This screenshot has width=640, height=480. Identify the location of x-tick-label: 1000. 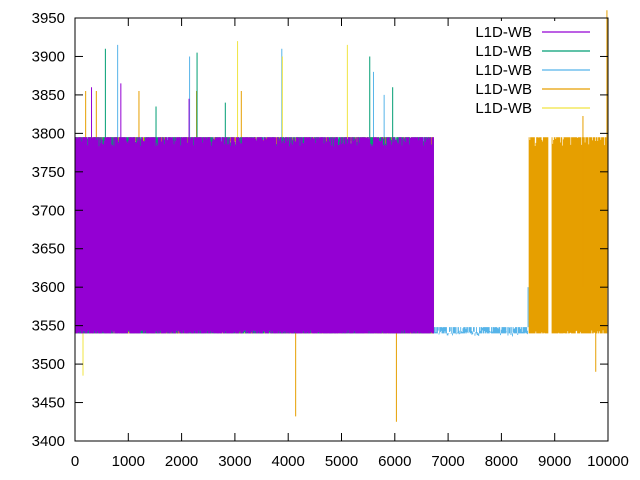
(128, 461).